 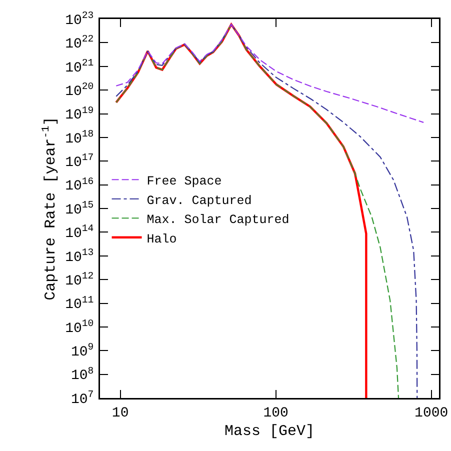 What do you see at coordinates (79, 232) in the screenshot?
I see `y-tick-label: 10$^{14}$` at bounding box center [79, 232].